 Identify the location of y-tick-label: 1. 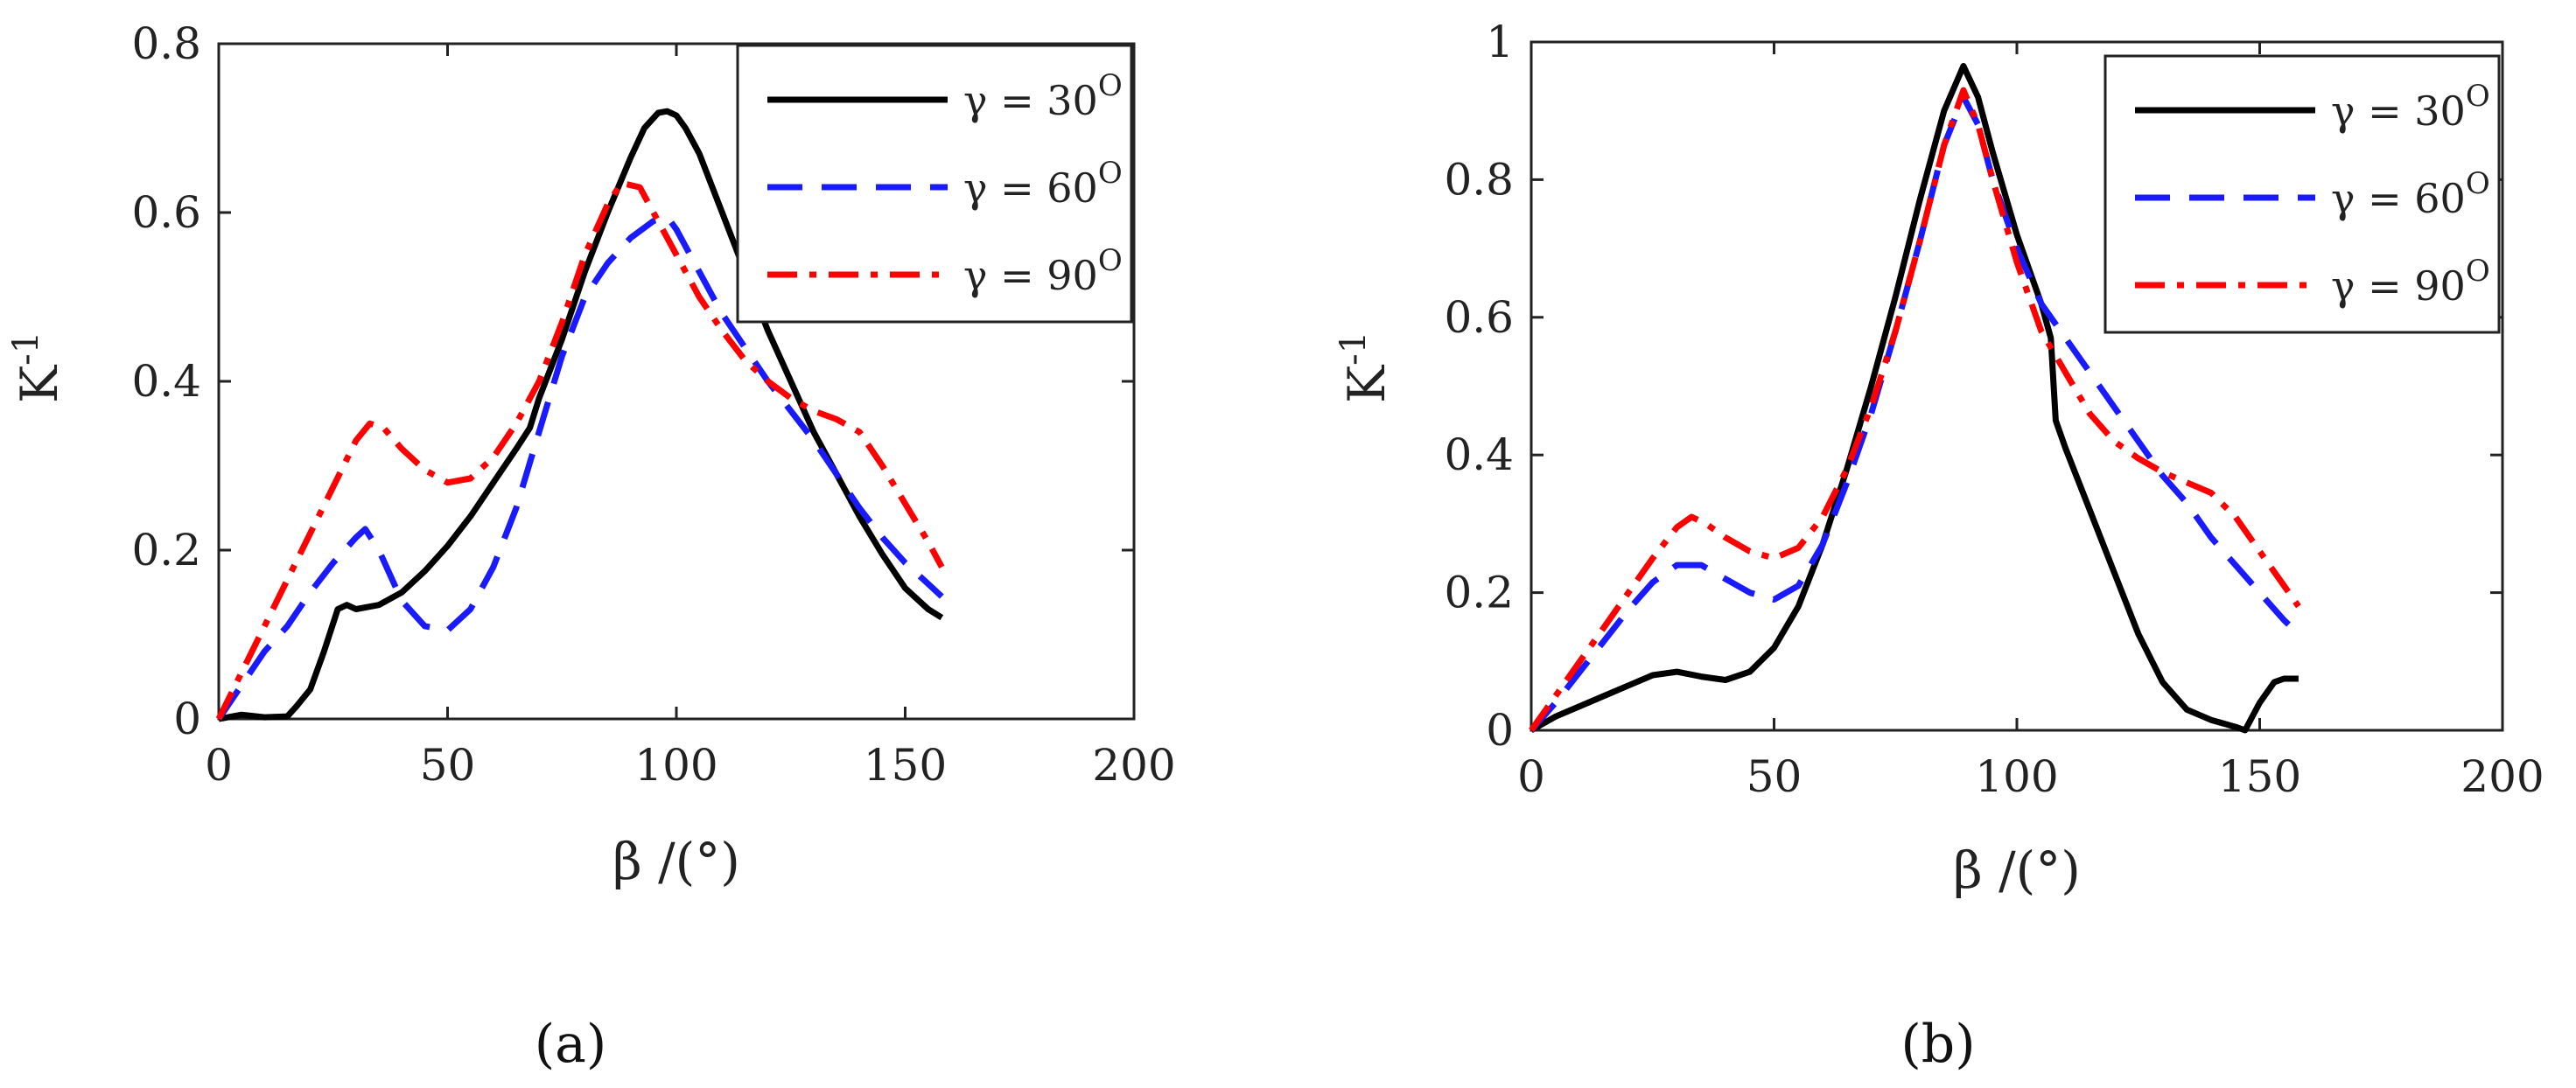
(1500, 42).